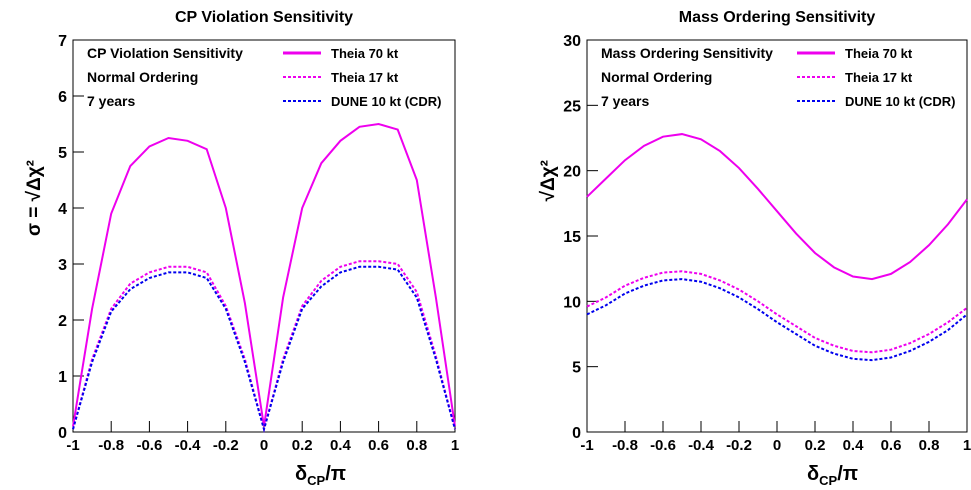 Image resolution: width=971 pixels, height=490 pixels. What do you see at coordinates (62, 97) in the screenshot?
I see `y-tick-label: 6` at bounding box center [62, 97].